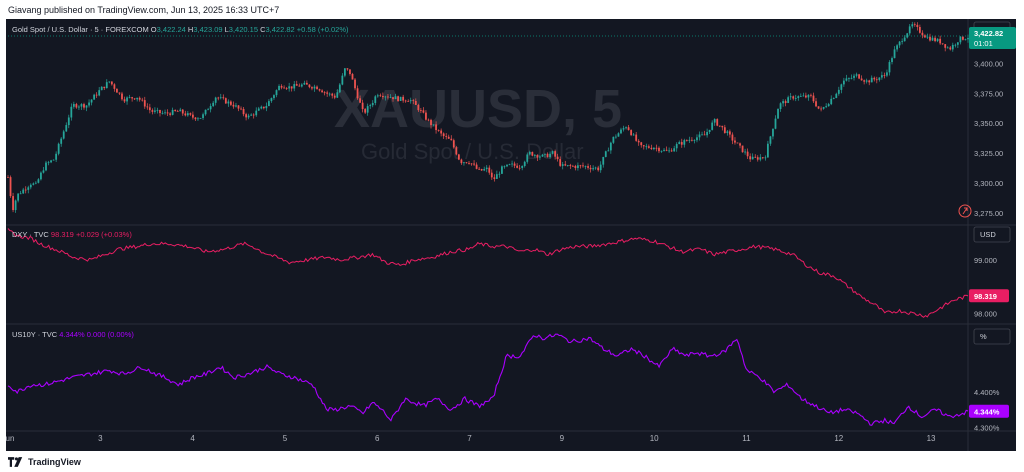  What do you see at coordinates (992, 336) in the screenshot?
I see `unit-button` at bounding box center [992, 336].